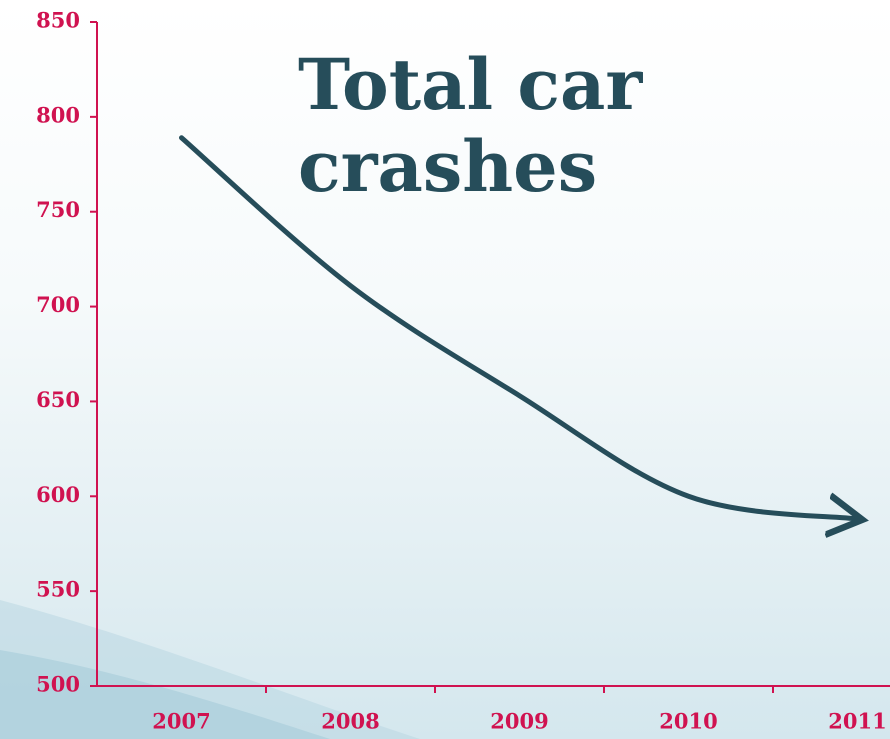 The image size is (890, 739). What do you see at coordinates (857, 721) in the screenshot?
I see `x-tick-label: 2011` at bounding box center [857, 721].